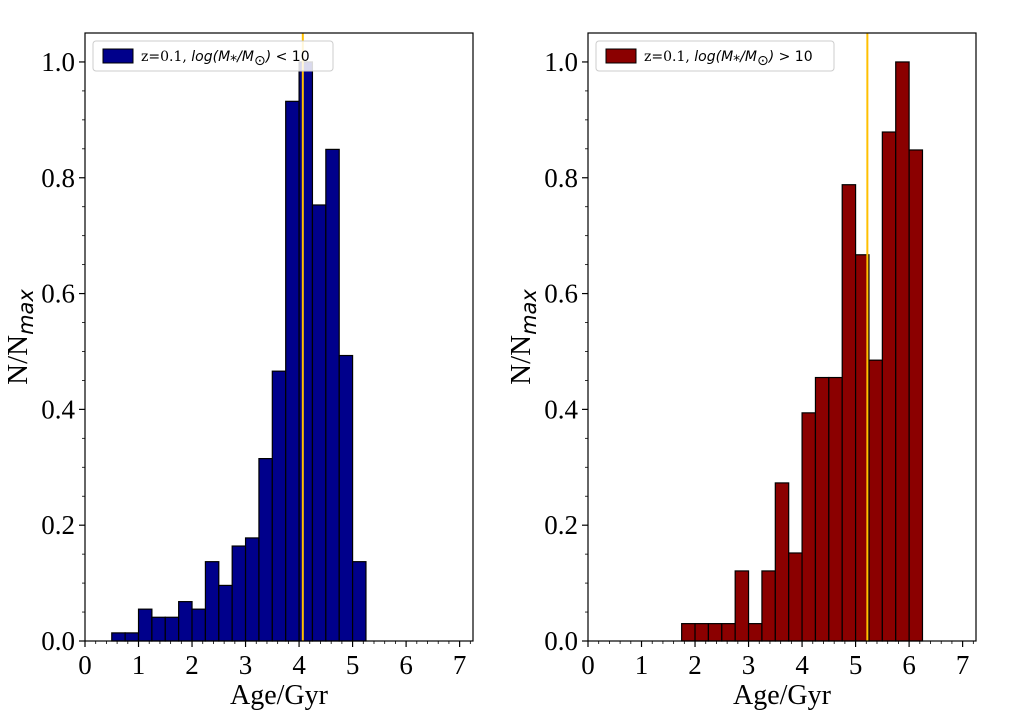 The height and width of the screenshot is (720, 1016). I want to click on legend-label: z=0.1, log(M*/M⊙) < 10, so click(225, 59).